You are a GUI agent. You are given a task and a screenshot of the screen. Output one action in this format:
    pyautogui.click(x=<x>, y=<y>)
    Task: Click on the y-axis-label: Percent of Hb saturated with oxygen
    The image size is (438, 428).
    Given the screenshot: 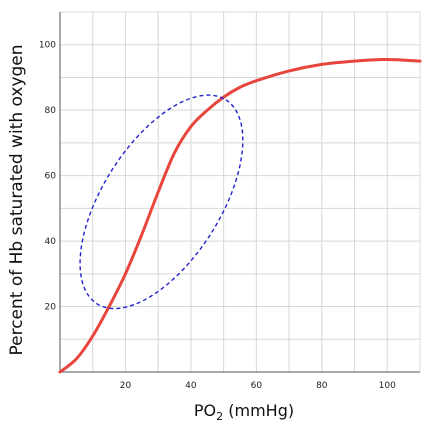 What is the action you would take?
    pyautogui.click(x=17, y=199)
    